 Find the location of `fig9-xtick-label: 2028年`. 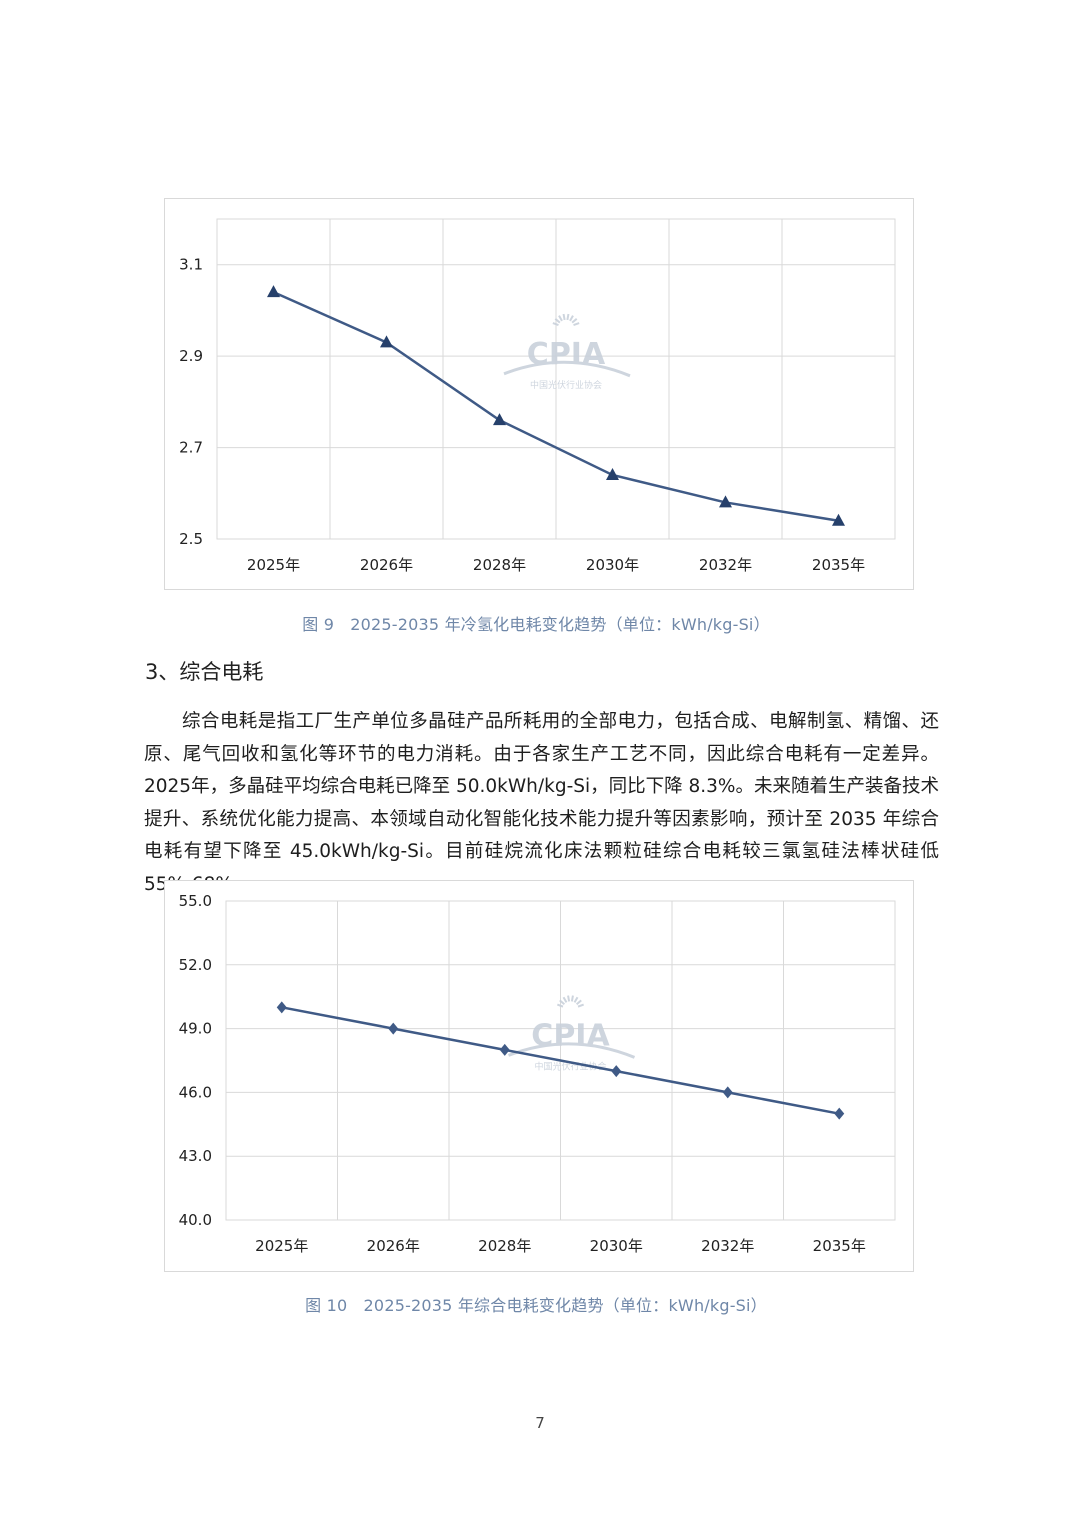

fig9-xtick-label: 2028年 is located at coordinates (499, 565).